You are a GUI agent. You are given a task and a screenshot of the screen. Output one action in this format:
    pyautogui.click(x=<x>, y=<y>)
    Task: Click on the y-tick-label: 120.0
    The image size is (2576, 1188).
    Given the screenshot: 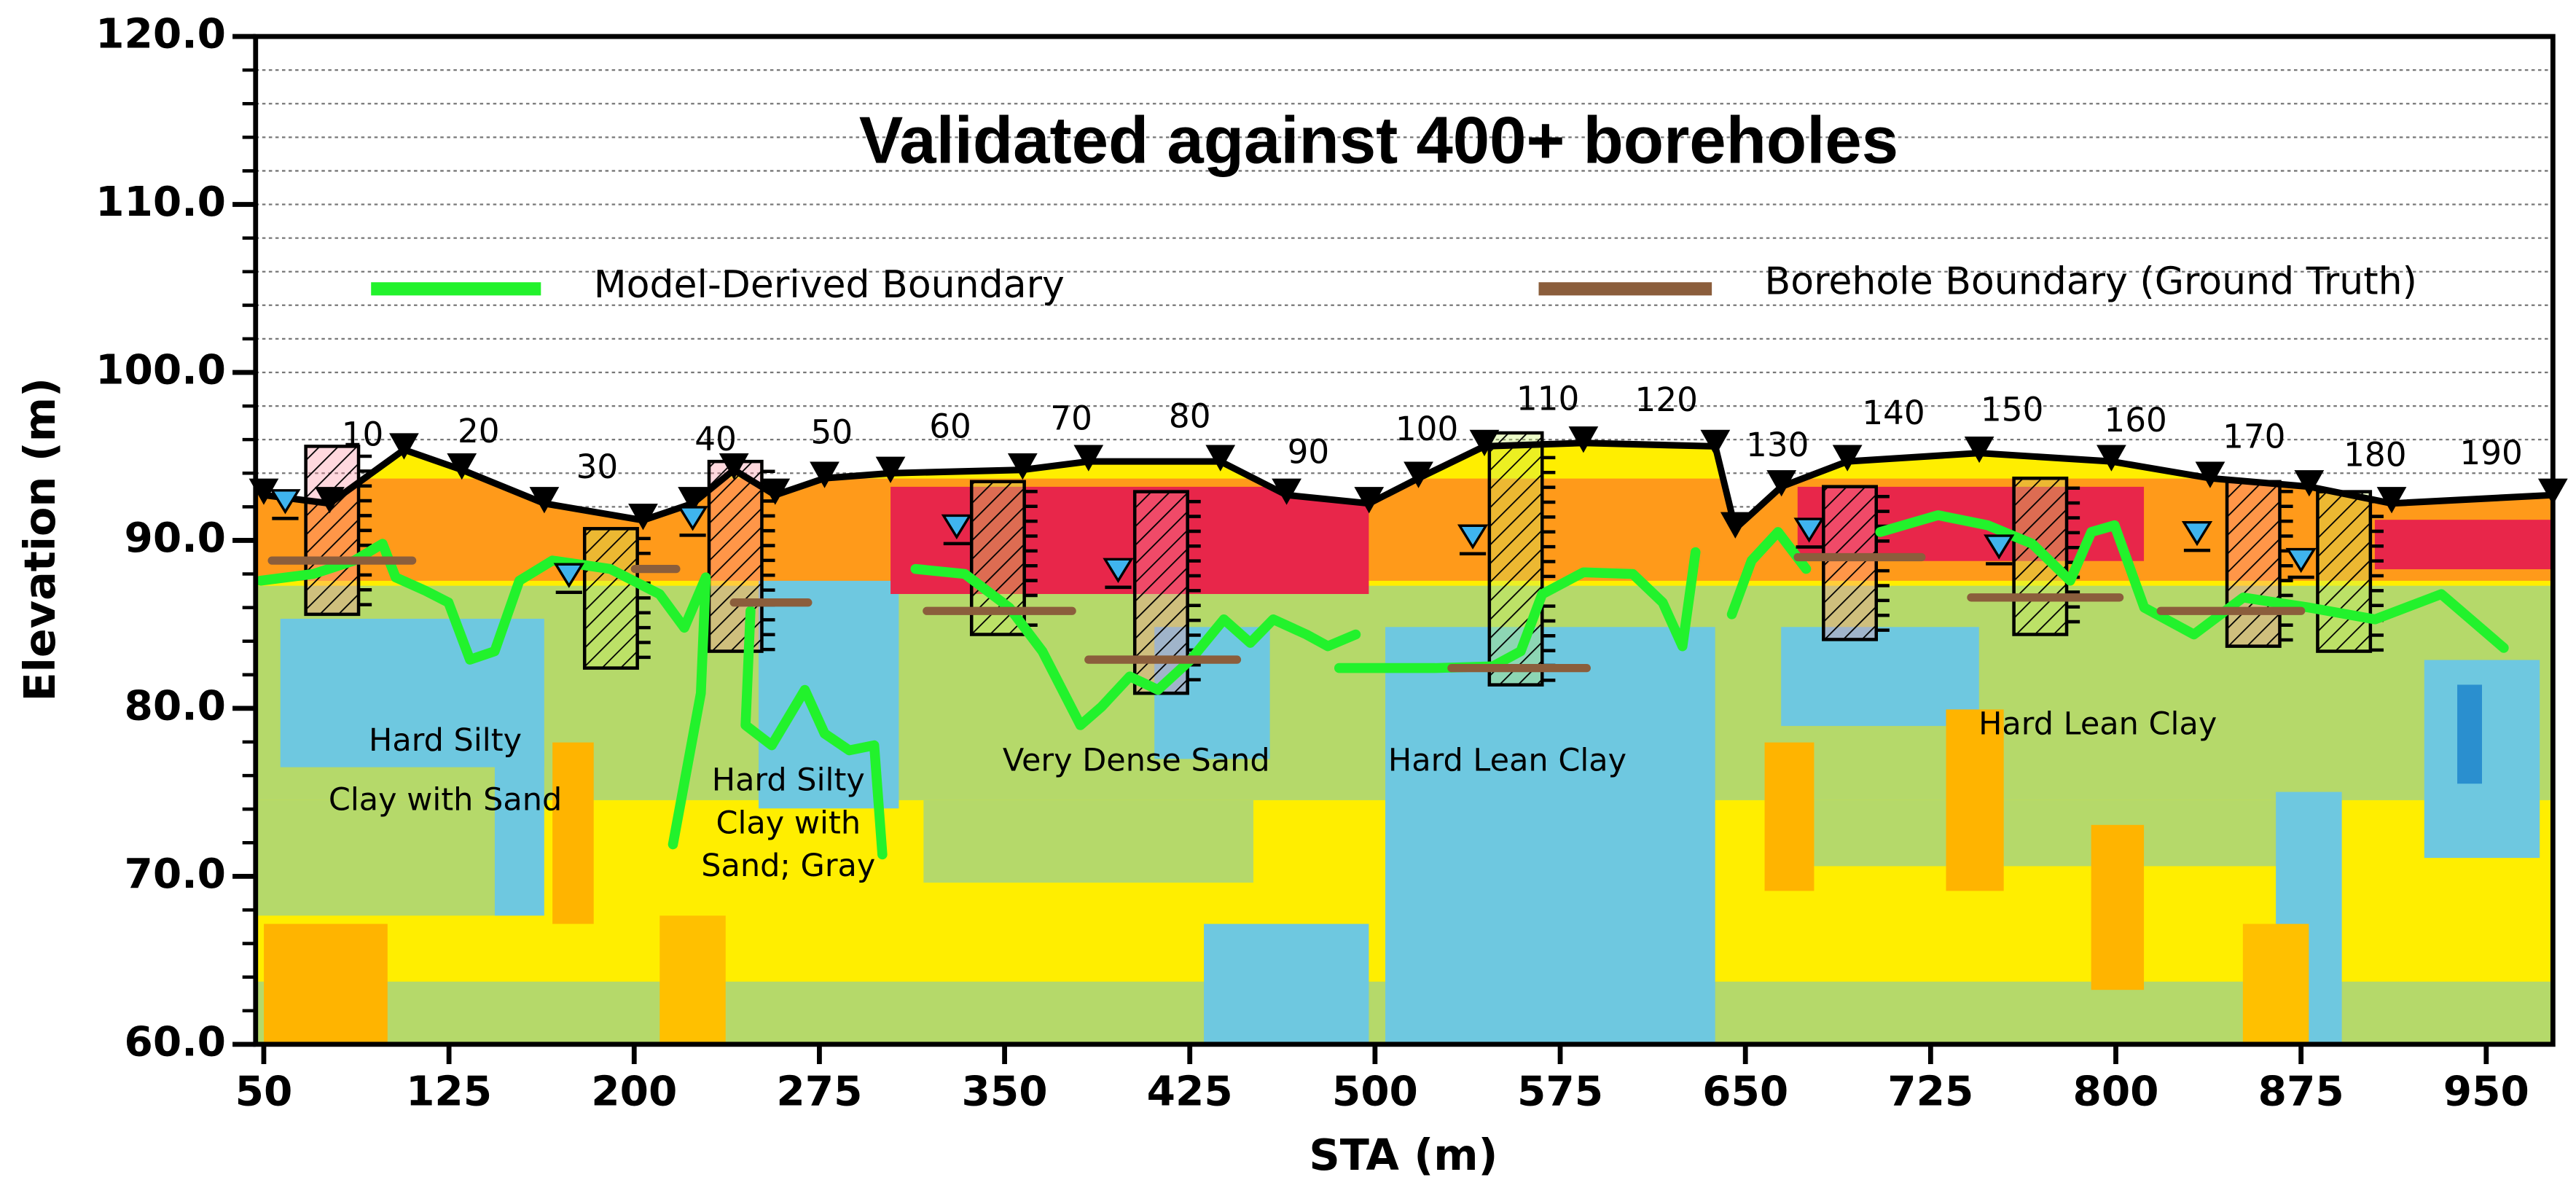 What is the action you would take?
    pyautogui.click(x=160, y=34)
    